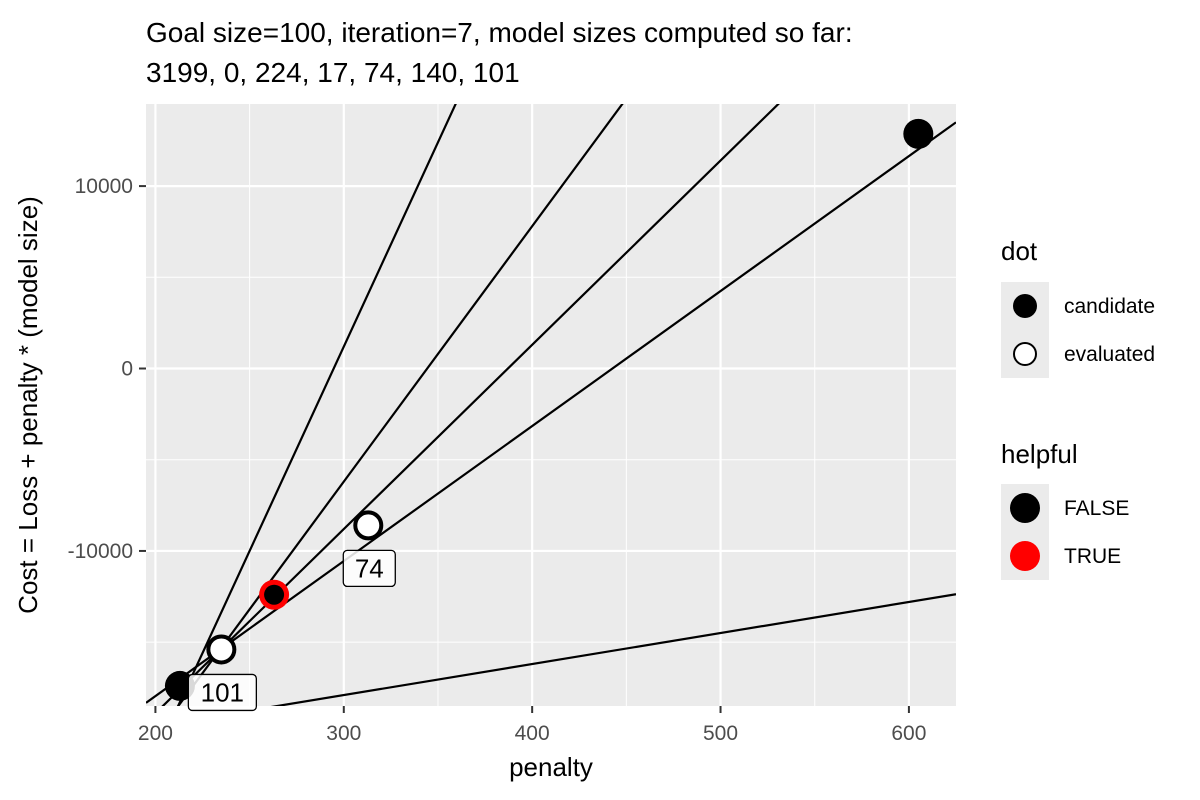  I want to click on legend-dot: dot candidate evaluated, so click(1078, 307).